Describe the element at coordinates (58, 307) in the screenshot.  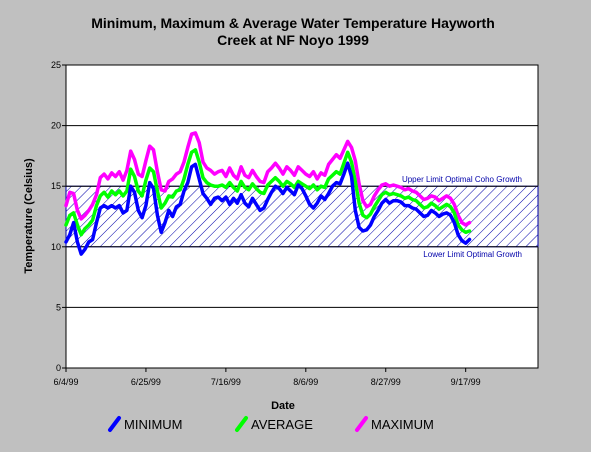
I see `y-tick-label-5: 5` at that location.